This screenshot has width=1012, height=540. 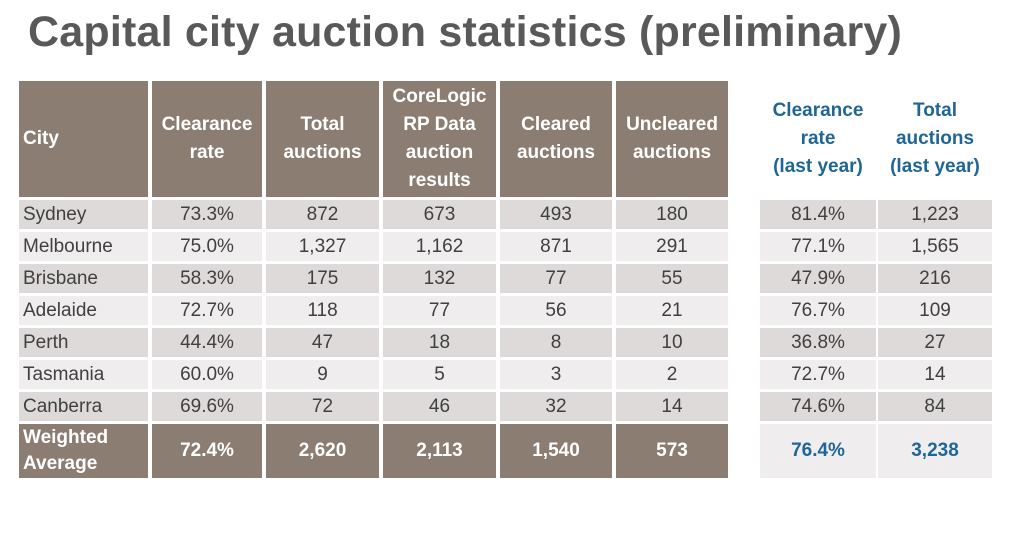 What do you see at coordinates (322, 406) in the screenshot?
I see `cell-total-auctions: 72` at bounding box center [322, 406].